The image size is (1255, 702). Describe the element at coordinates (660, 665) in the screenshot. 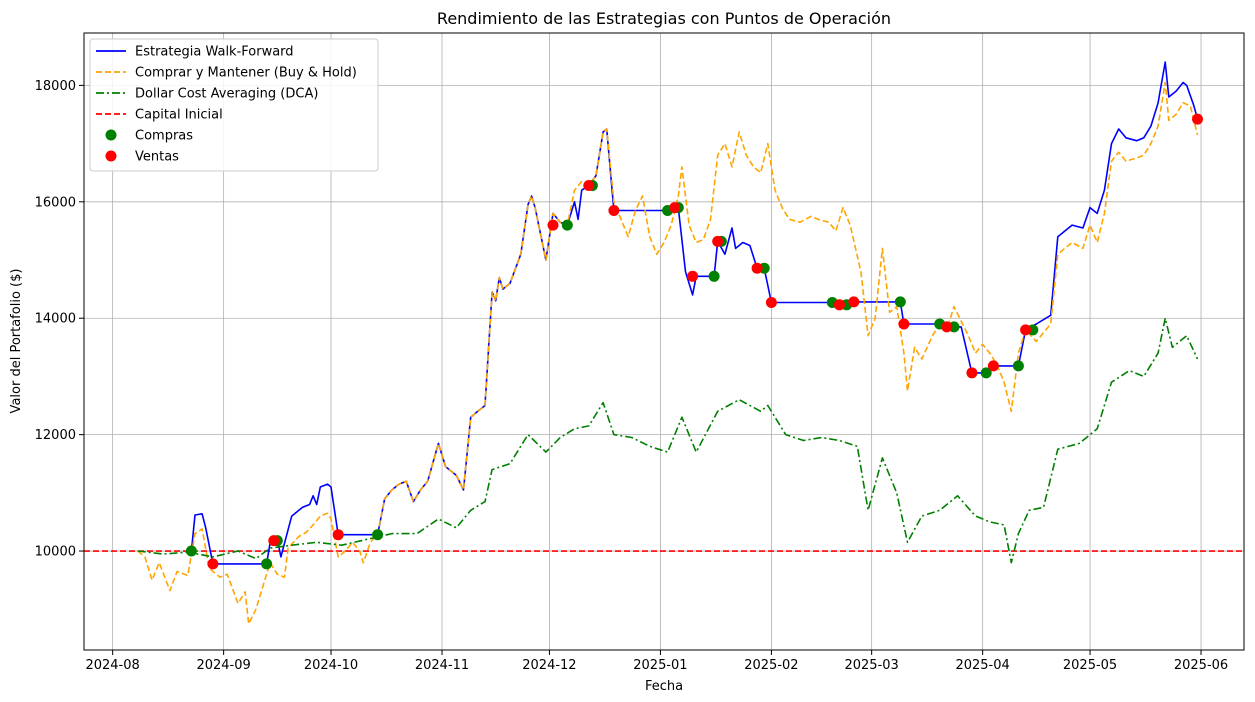

I see `x-tick-label: 2025-01` at that location.